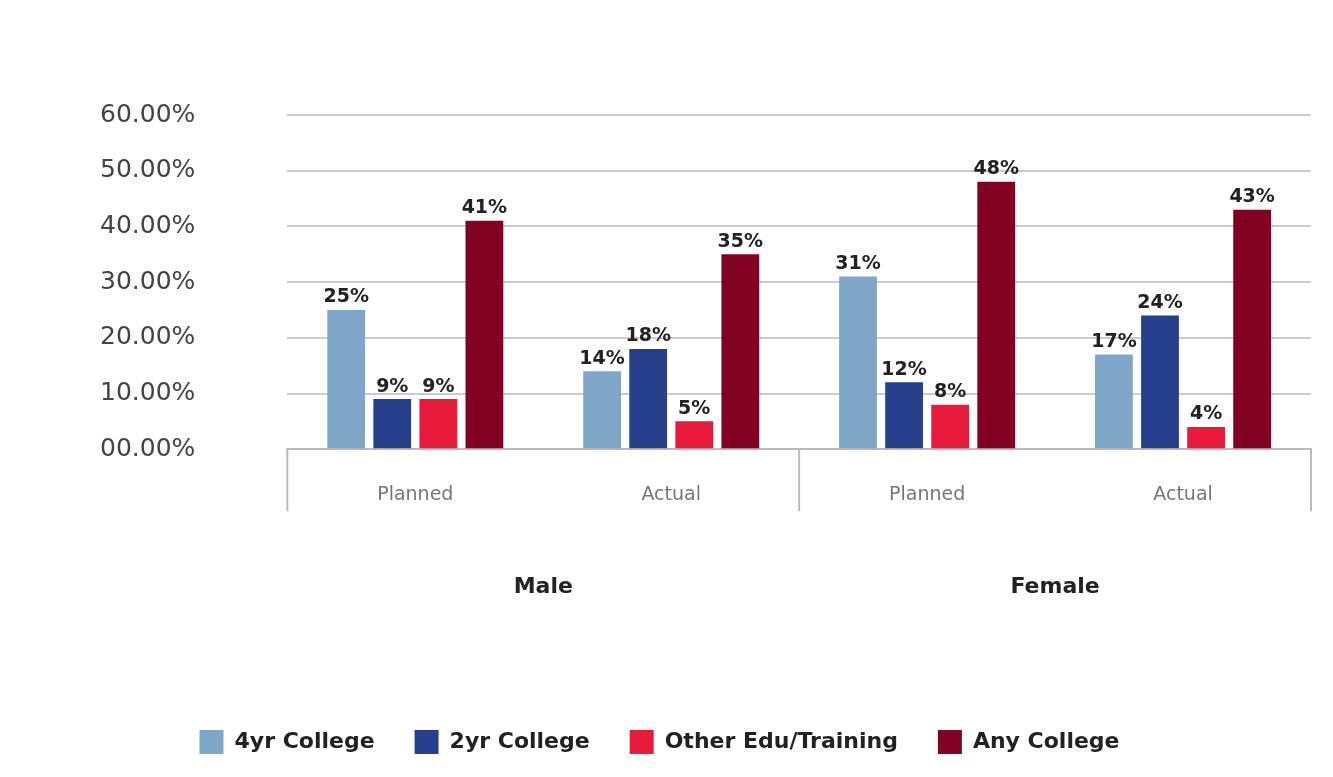 Image resolution: width=1333 pixels, height=777 pixels. Describe the element at coordinates (1114, 339) in the screenshot. I see `data-label: 17%` at that location.